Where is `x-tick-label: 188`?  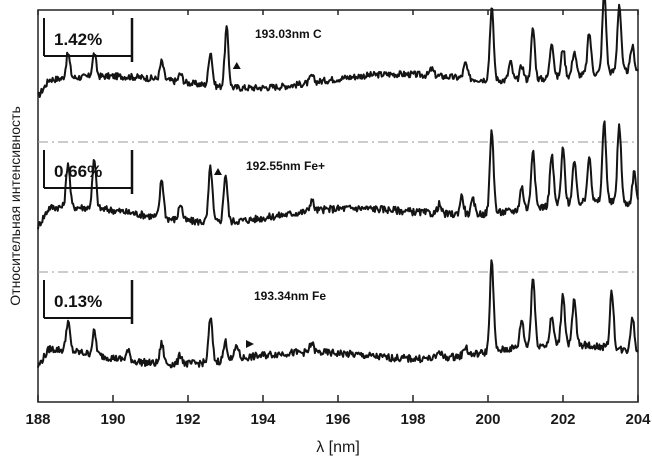 x-tick-label: 188 is located at coordinates (37, 419).